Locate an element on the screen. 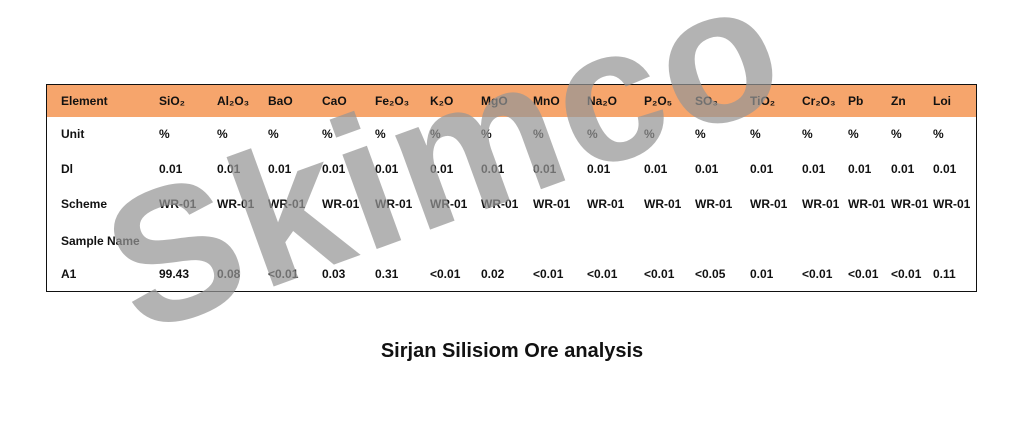 Image resolution: width=1024 pixels, height=431 pixels. row-label: Element is located at coordinates (84, 101).